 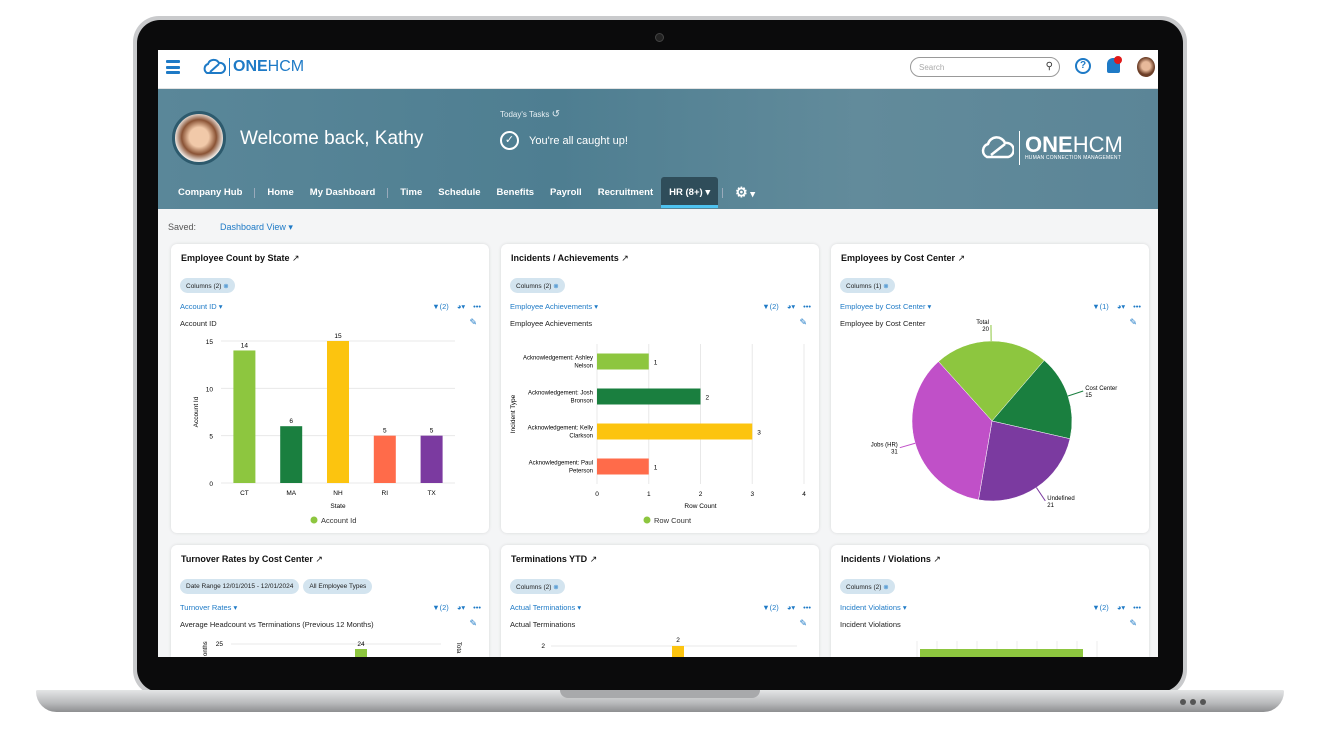 I want to click on search-icon: ⚲, so click(x=1049, y=66).